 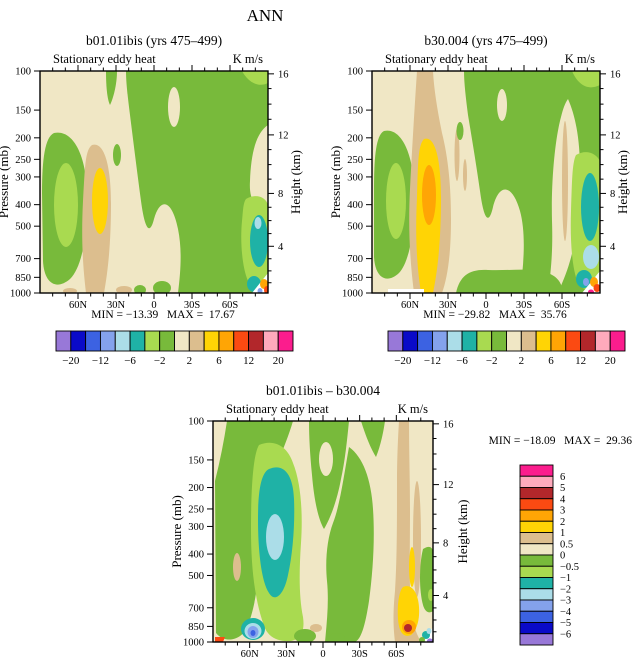 I want to click on colorbar-label: 1, so click(x=562, y=533).